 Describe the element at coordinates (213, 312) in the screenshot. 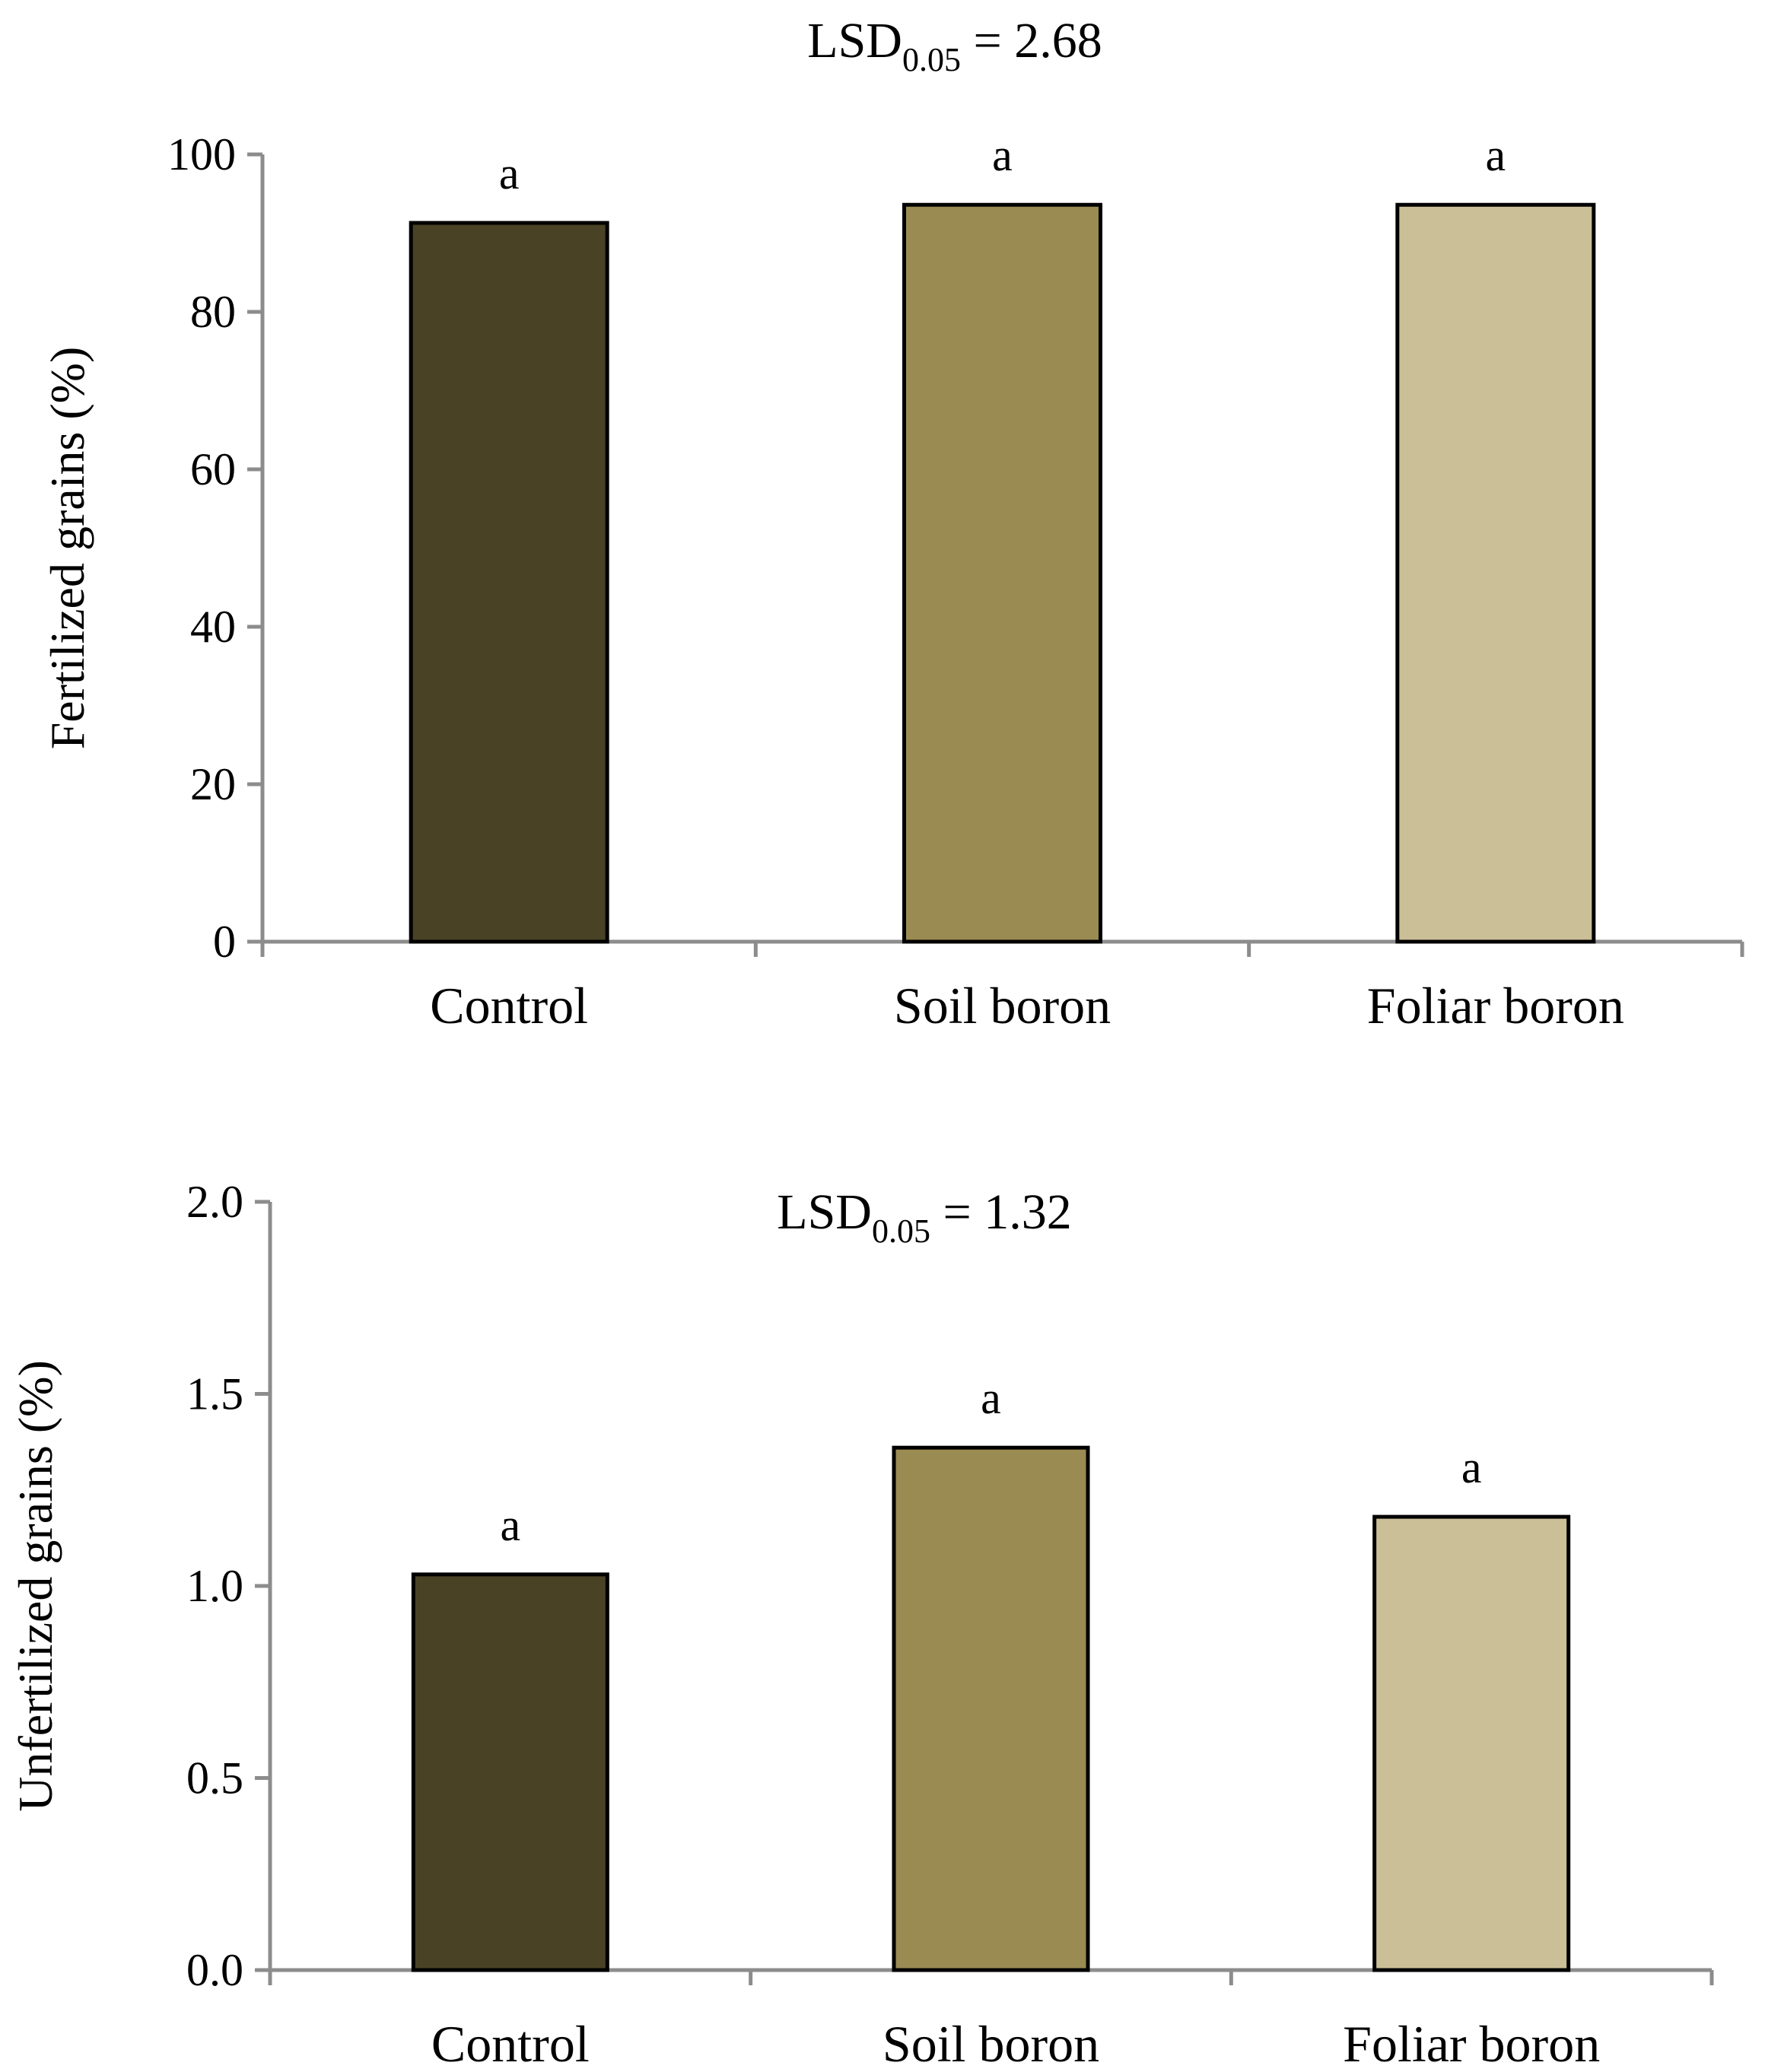

I see `y-tick-label: 80` at that location.